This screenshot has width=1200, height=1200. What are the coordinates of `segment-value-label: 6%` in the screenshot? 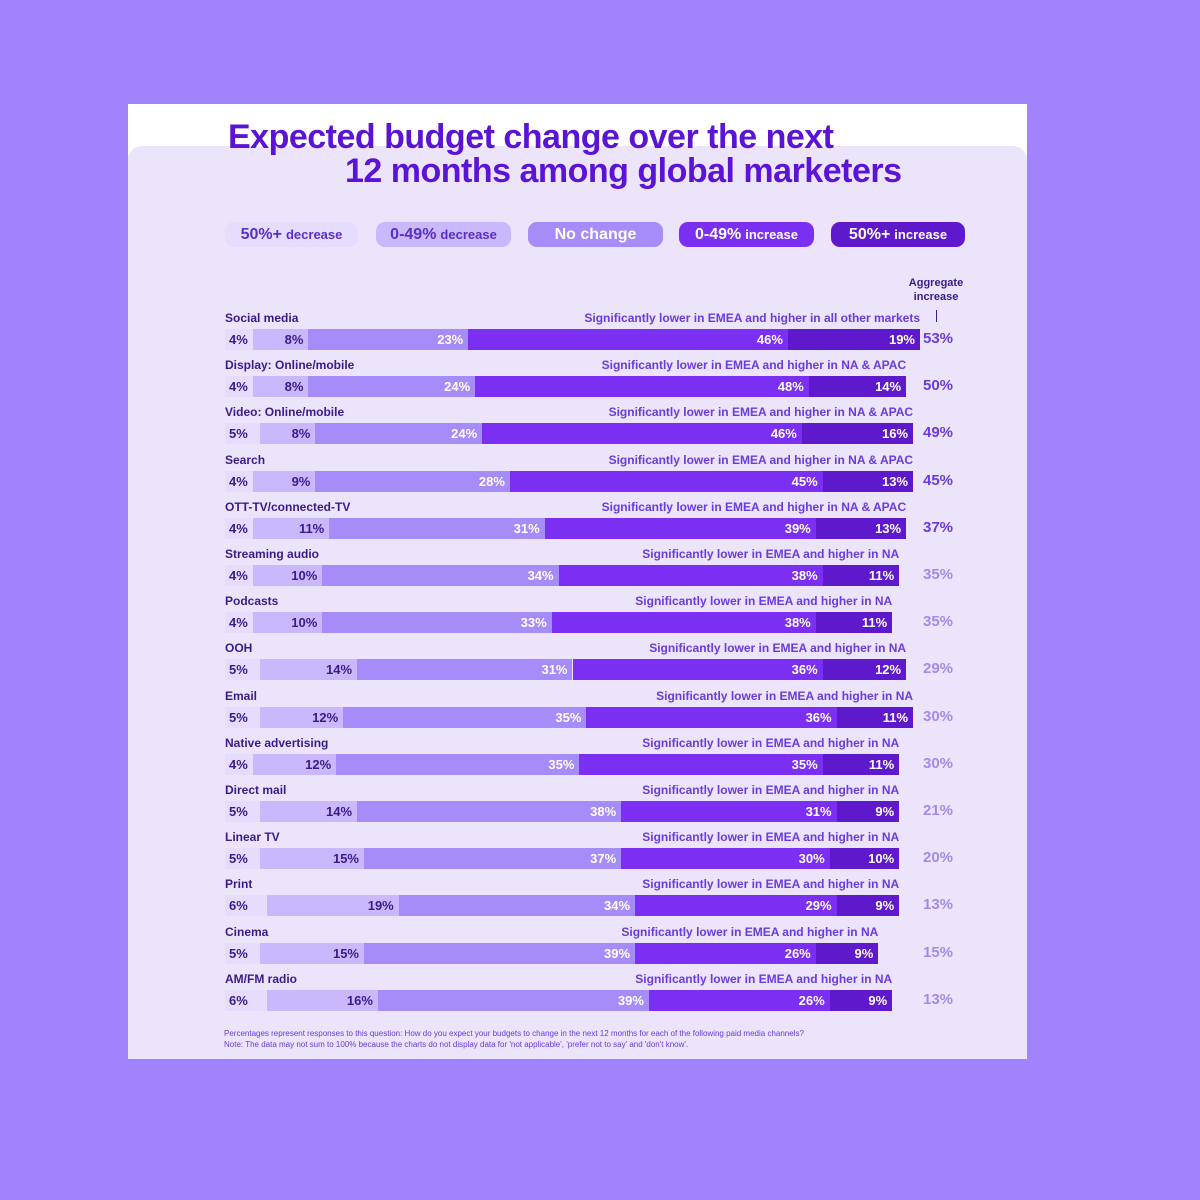 It's located at (238, 906).